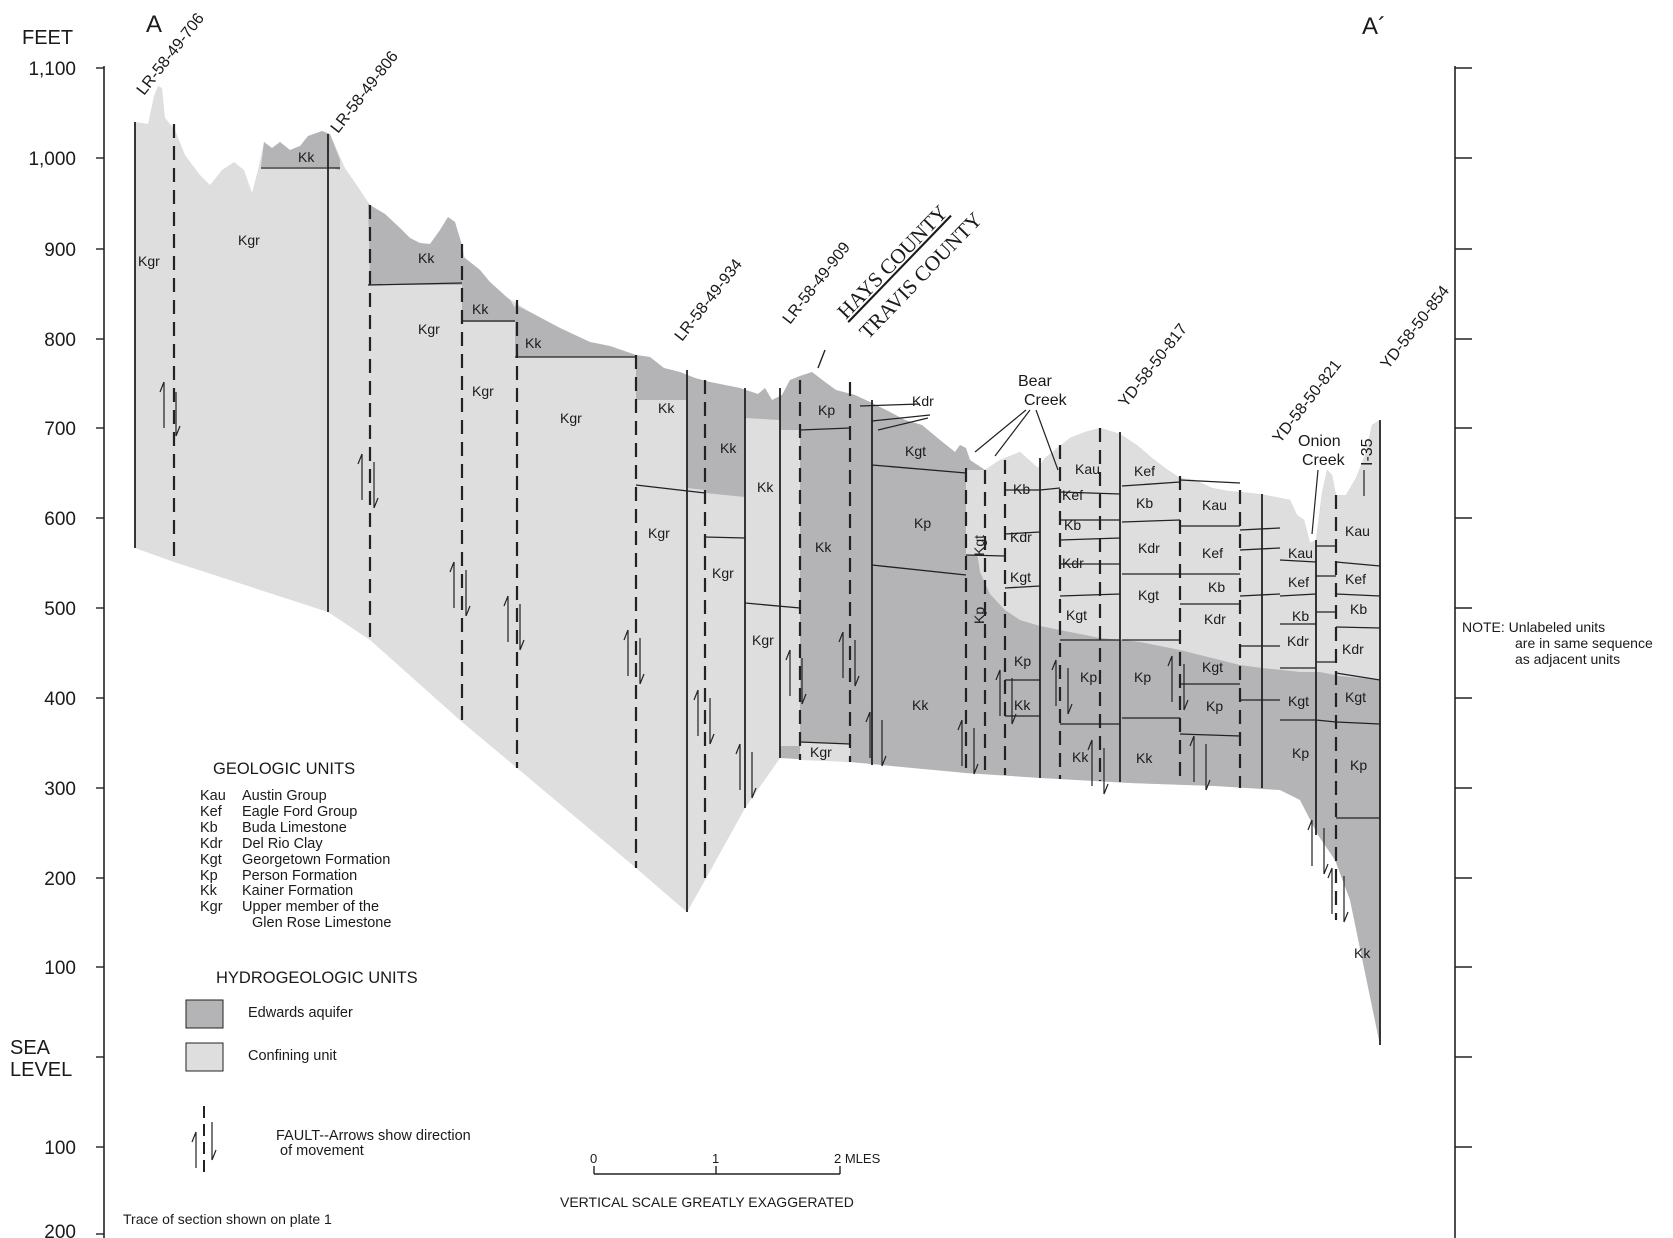 The image size is (1673, 1238). Describe the element at coordinates (30, 1048) in the screenshot. I see `axis-sea-level-1: SEA` at that location.